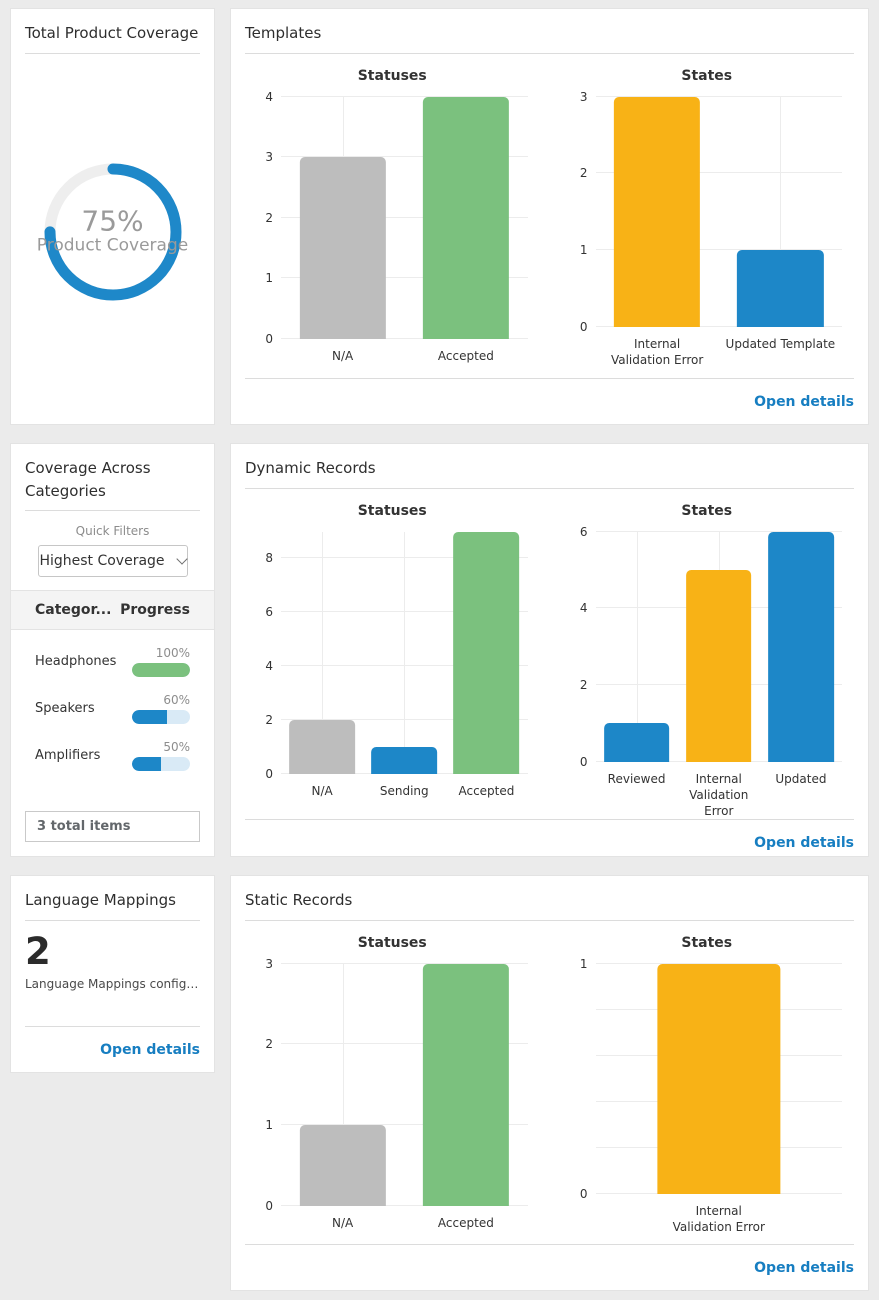  What do you see at coordinates (392, 655) in the screenshot?
I see `chart-body: 0 2 4 6 8` at bounding box center [392, 655].